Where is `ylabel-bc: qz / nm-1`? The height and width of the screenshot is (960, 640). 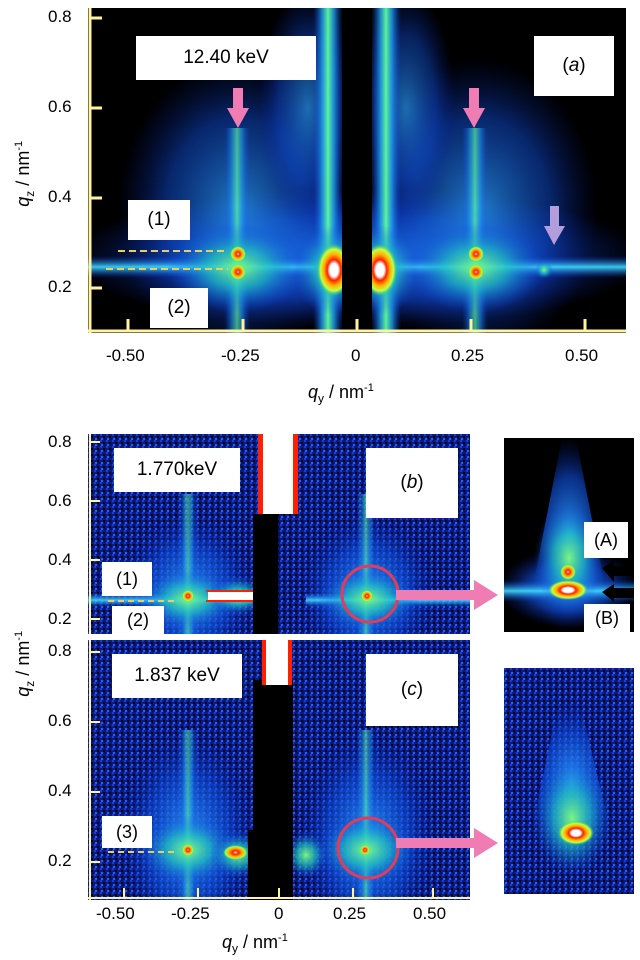 ylabel-bc: qz / nm-1 is located at coordinates (25, 664).